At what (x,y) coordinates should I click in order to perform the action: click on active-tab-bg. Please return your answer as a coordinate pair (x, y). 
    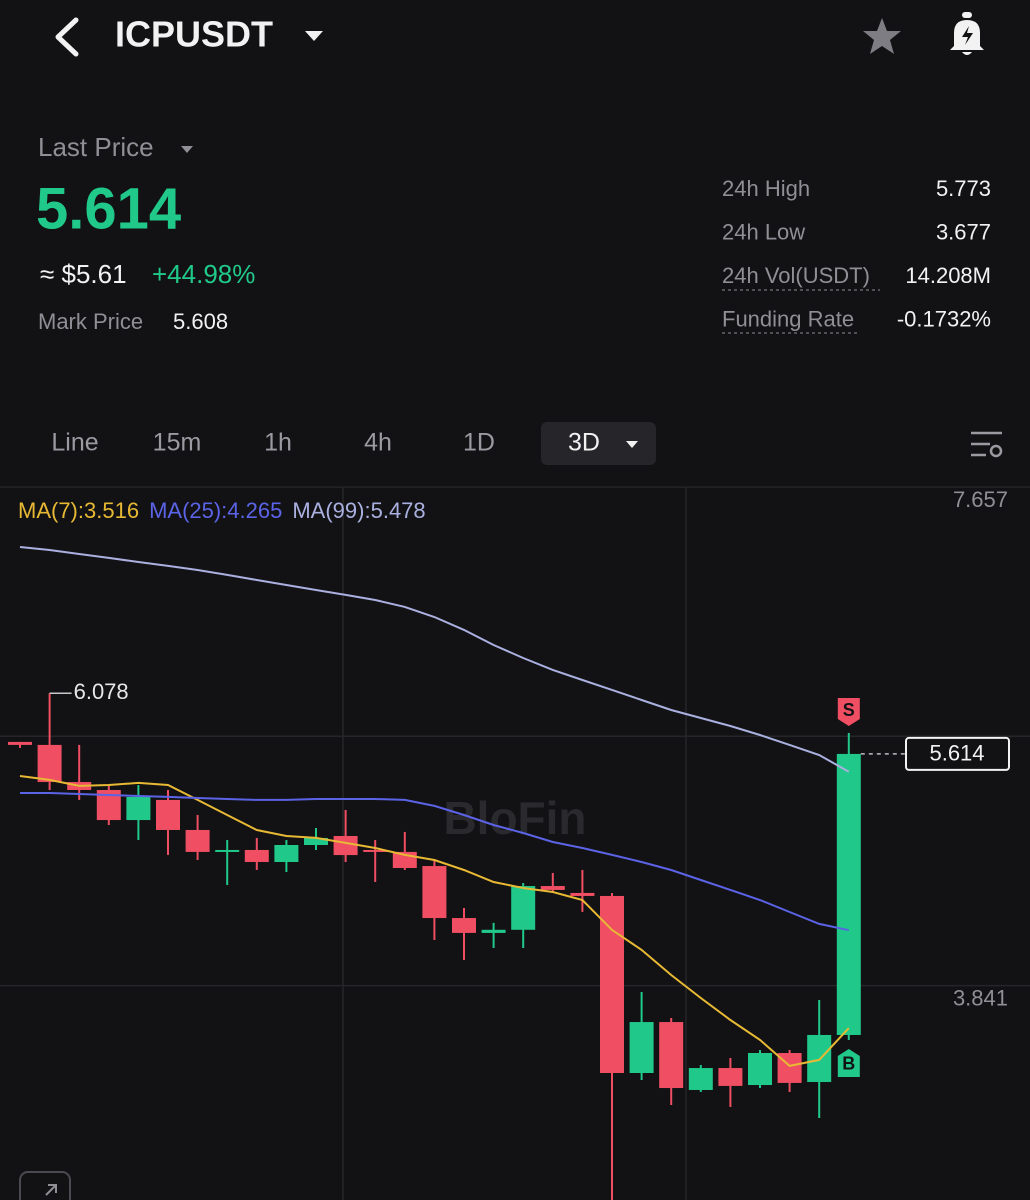
    Looking at the image, I should click on (598, 443).